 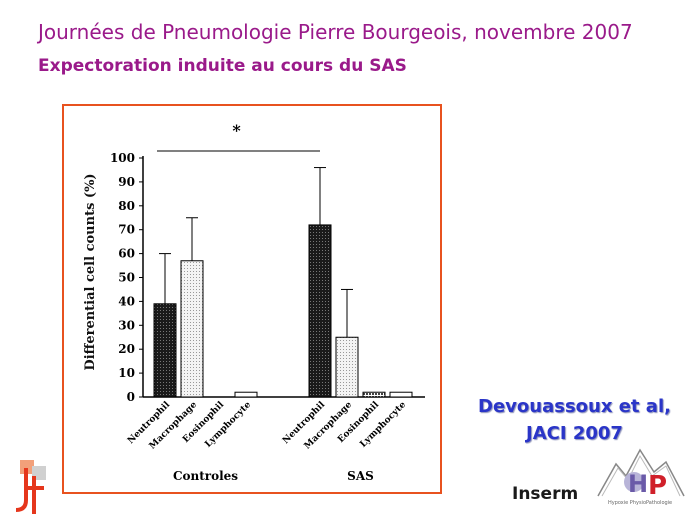 What do you see at coordinates (246, 394) in the screenshot?
I see `bar-controles-lymphocyte` at bounding box center [246, 394].